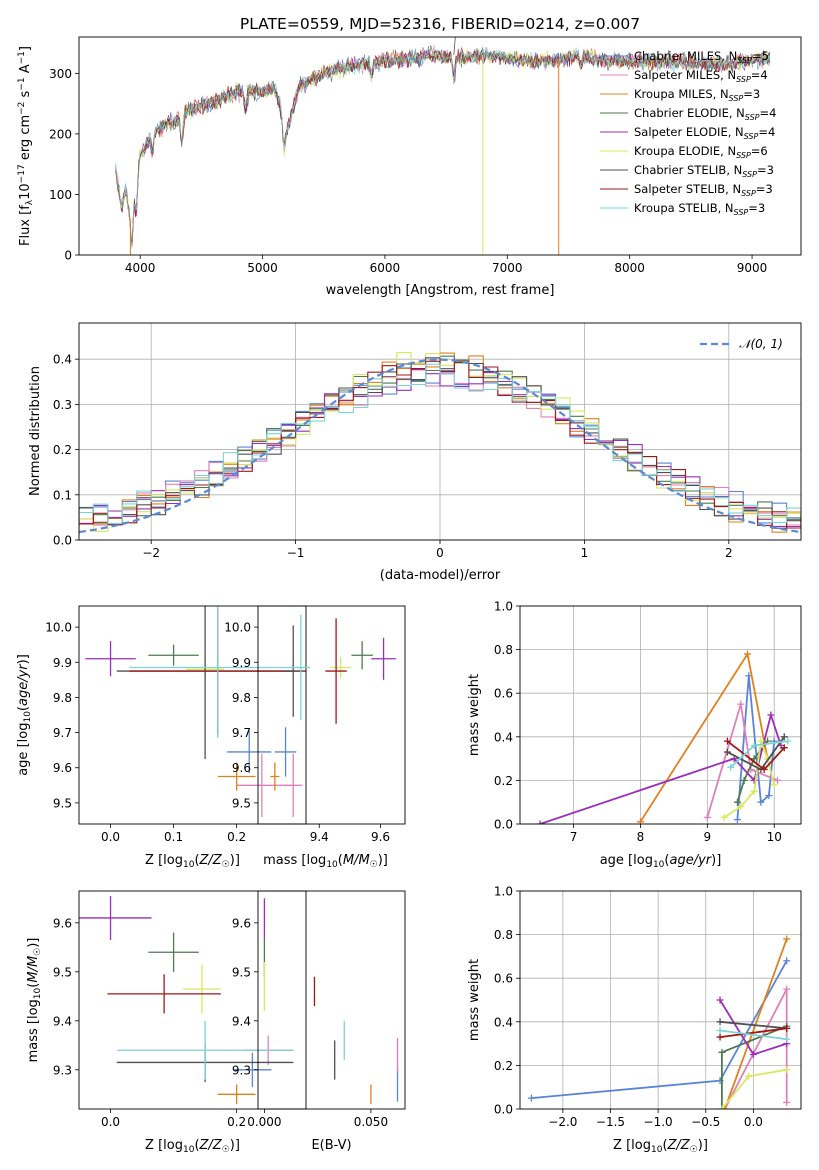 Image resolution: width=819 pixels, height=1170 pixels. Describe the element at coordinates (661, 861) in the screenshot. I see `x-axis-label: age [log10(age/yr)]` at that location.